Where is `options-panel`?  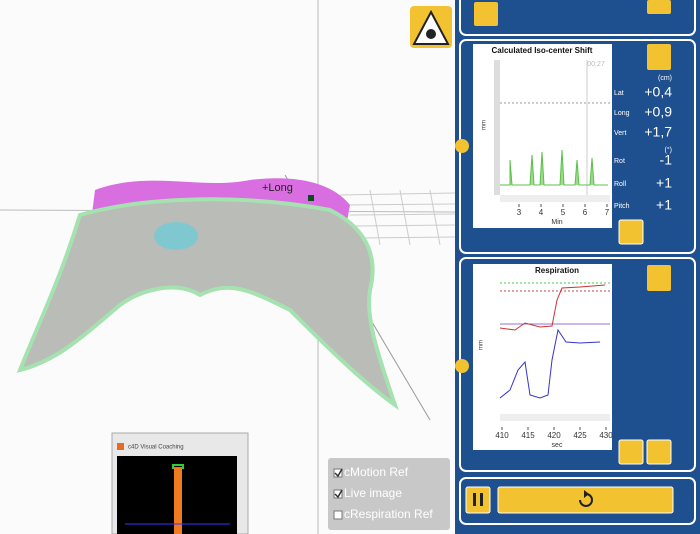
options-panel is located at coordinates (389, 494).